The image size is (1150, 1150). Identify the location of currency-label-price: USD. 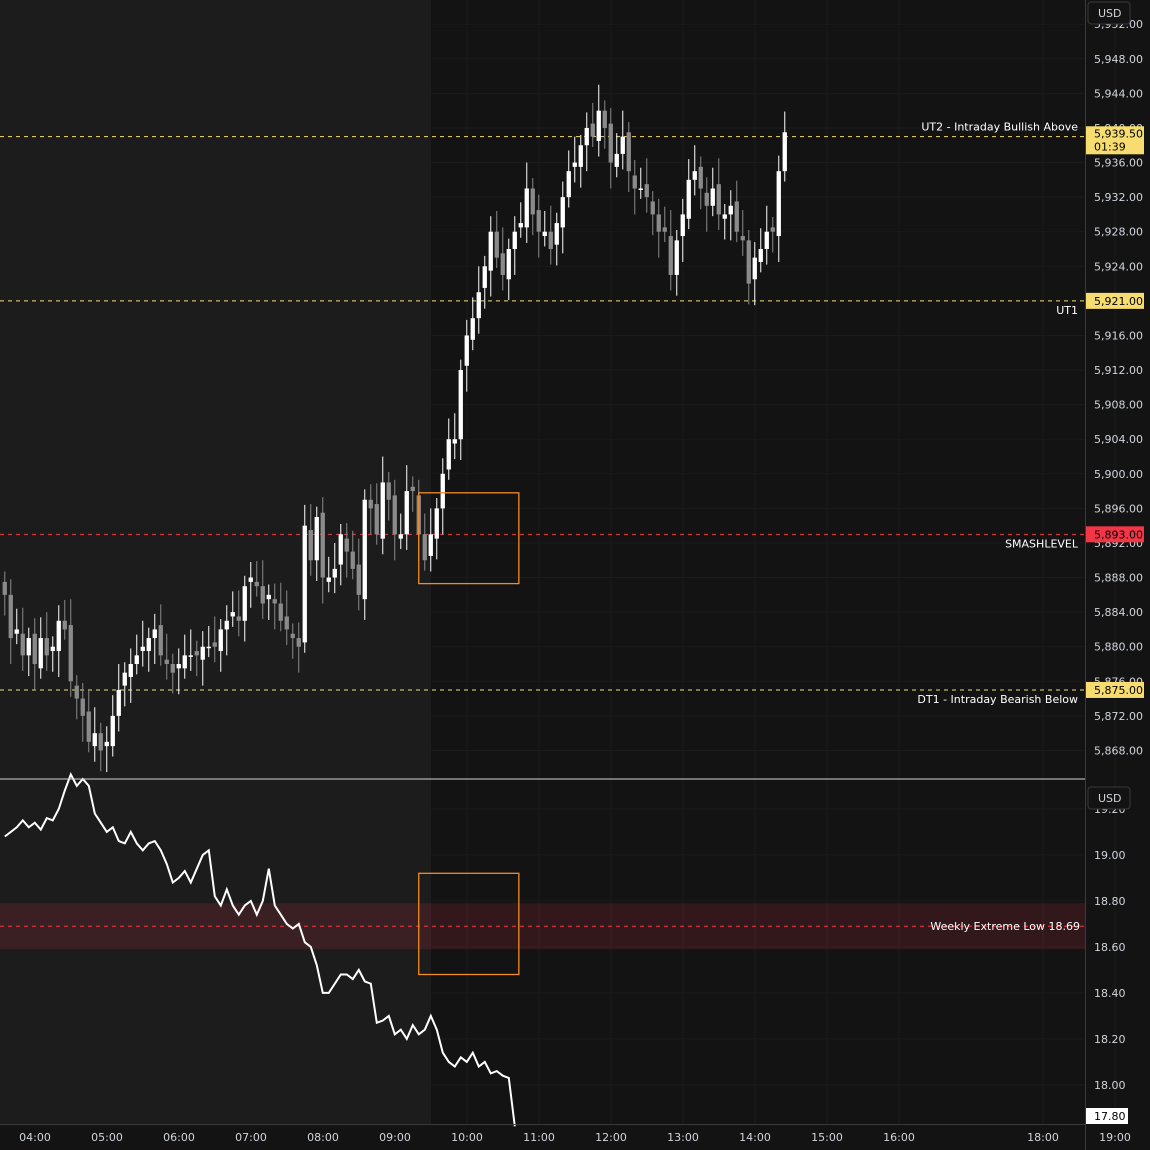
(1110, 13).